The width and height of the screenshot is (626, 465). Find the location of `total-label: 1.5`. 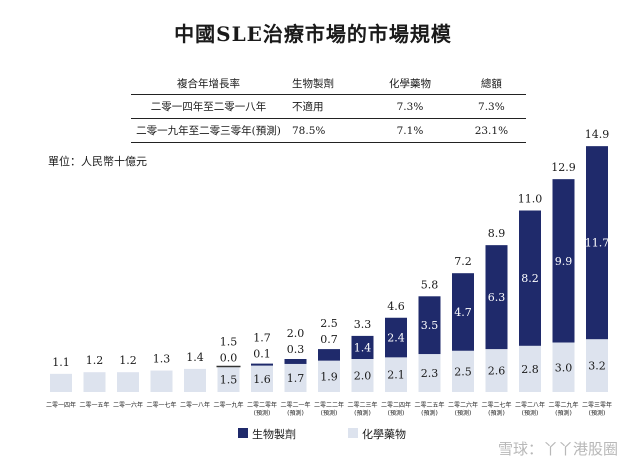

total-label: 1.5 is located at coordinates (229, 341).